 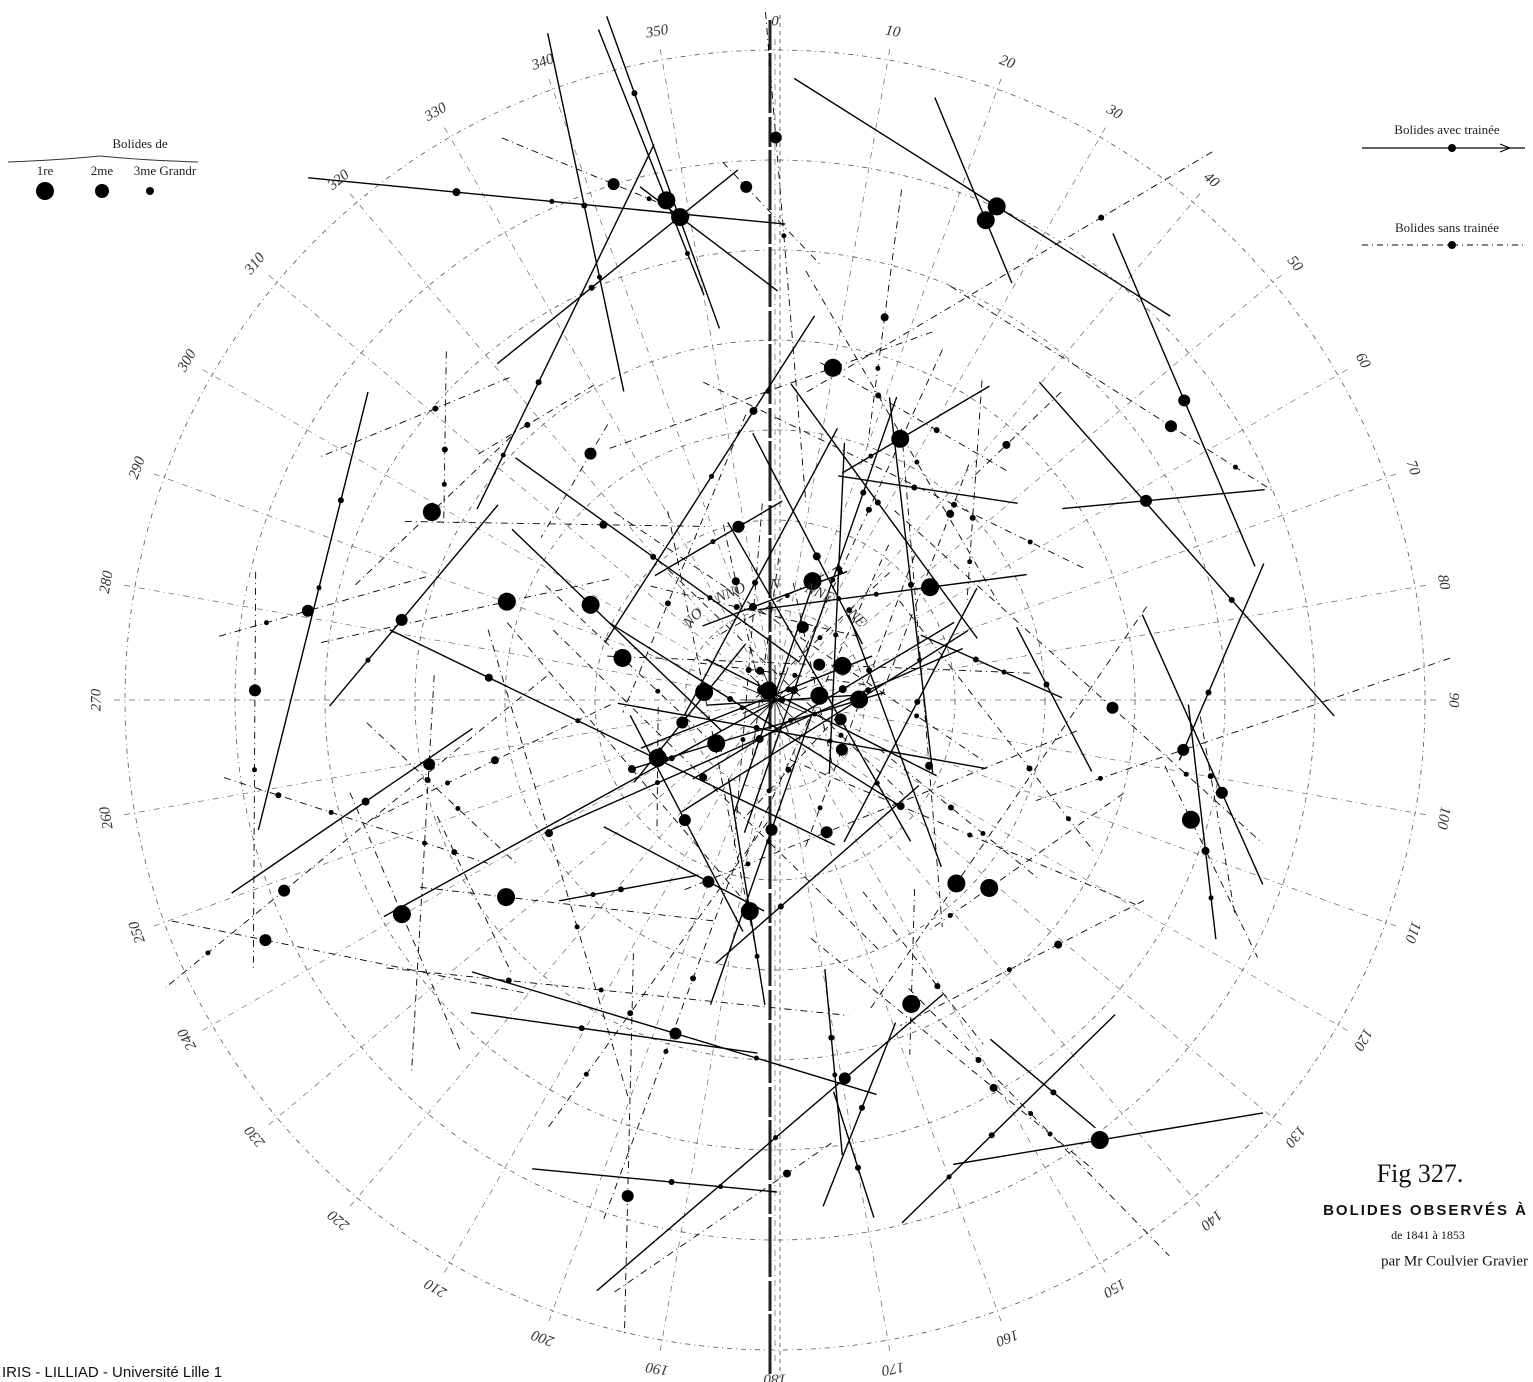 What do you see at coordinates (1443, 817) in the screenshot?
I see `degree-label: 100` at bounding box center [1443, 817].